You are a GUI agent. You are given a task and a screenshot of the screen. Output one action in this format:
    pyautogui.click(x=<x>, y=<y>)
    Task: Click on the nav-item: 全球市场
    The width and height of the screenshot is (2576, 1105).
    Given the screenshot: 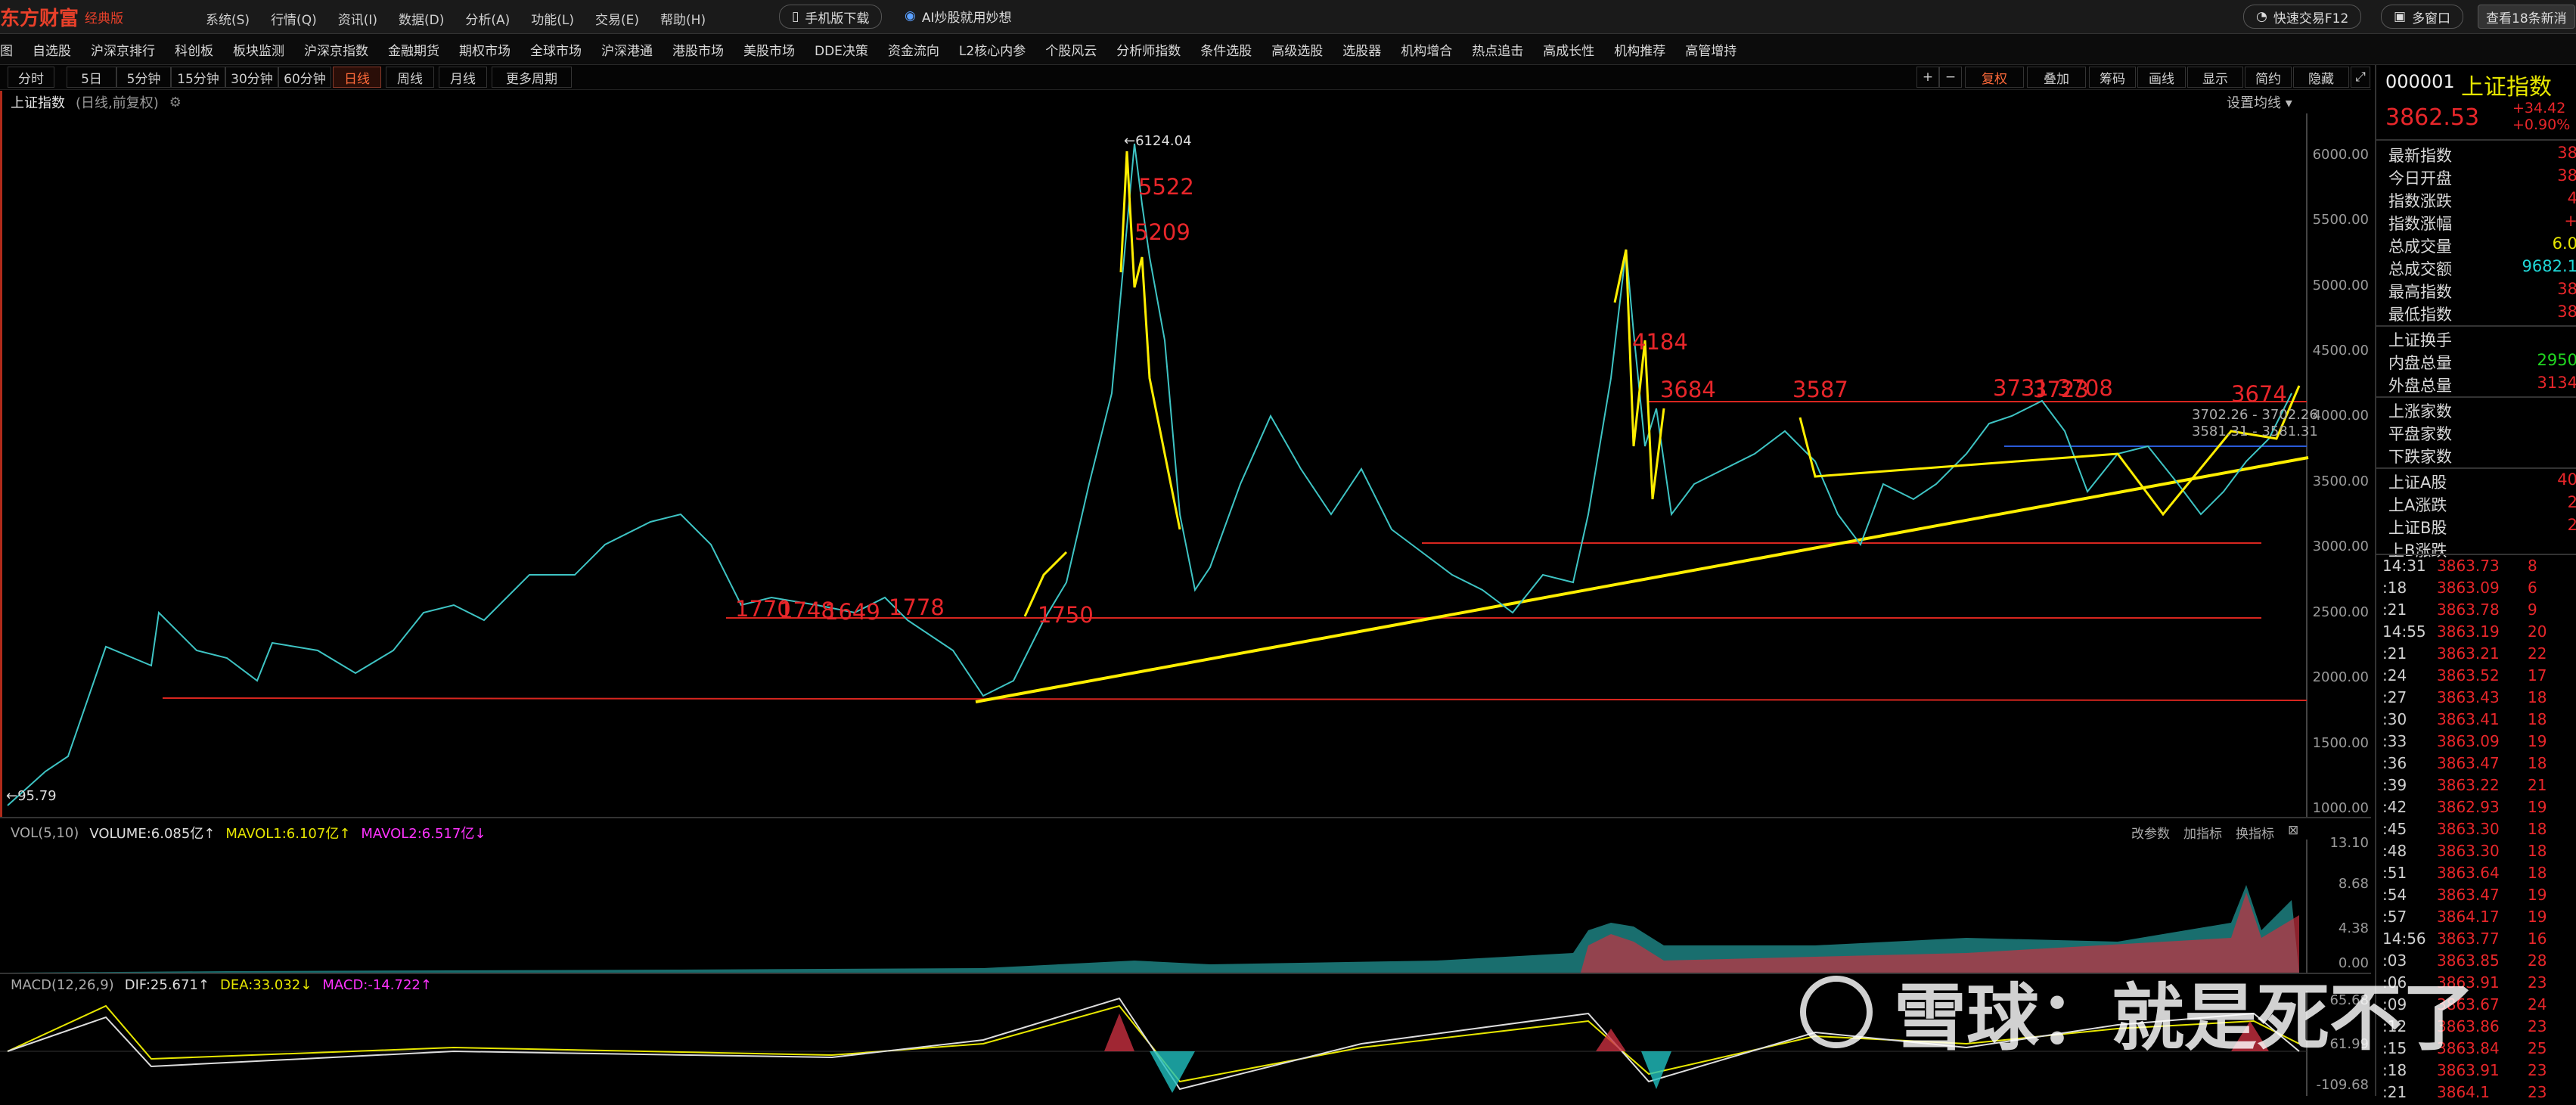 What is the action you would take?
    pyautogui.click(x=556, y=51)
    